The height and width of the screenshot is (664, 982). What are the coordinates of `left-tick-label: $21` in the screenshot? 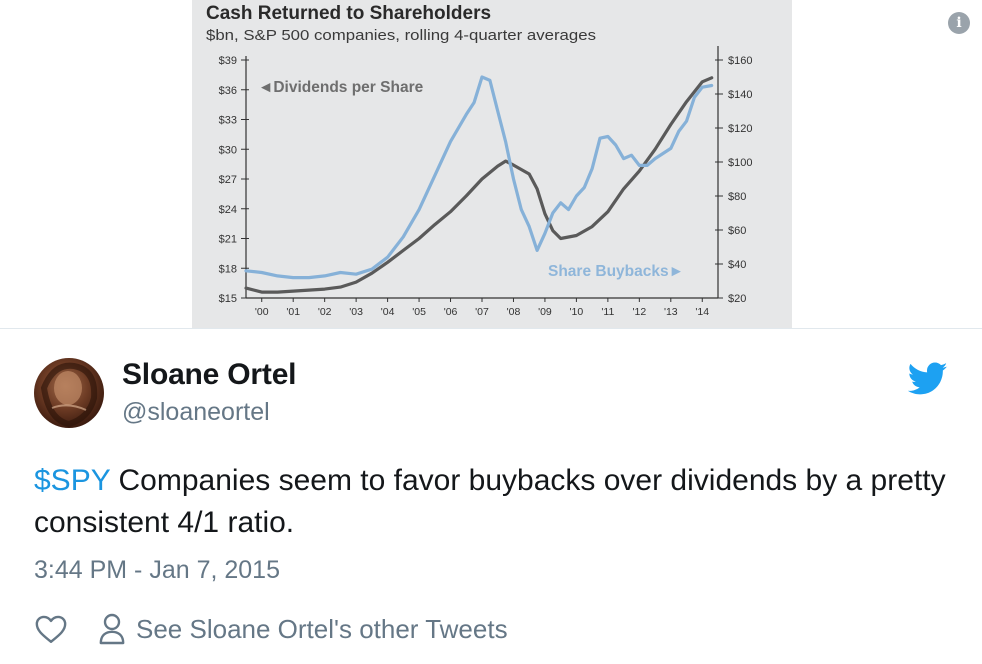 It's located at (228, 240).